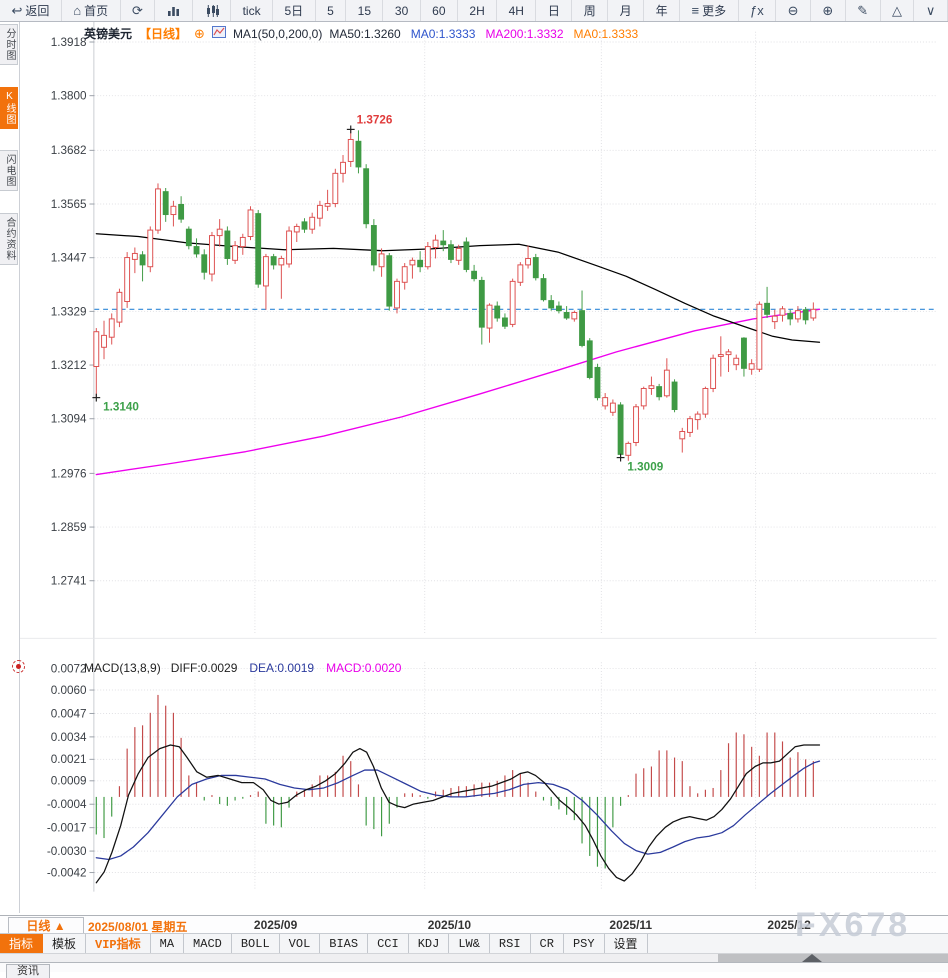 The image size is (948, 978). What do you see at coordinates (9, 44) in the screenshot?
I see `sidebar-tab-1: 分时图` at bounding box center [9, 44].